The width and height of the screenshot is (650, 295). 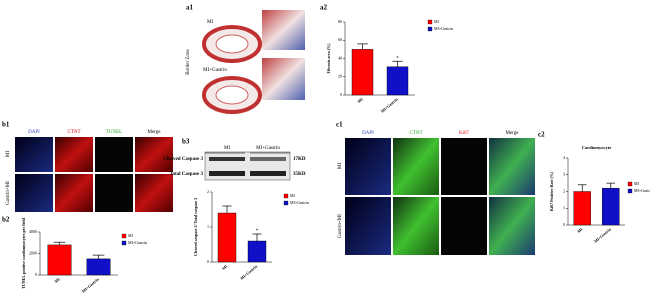 What do you see at coordinates (187, 174) in the screenshot?
I see `band-label: Total Caspase 3` at bounding box center [187, 174].